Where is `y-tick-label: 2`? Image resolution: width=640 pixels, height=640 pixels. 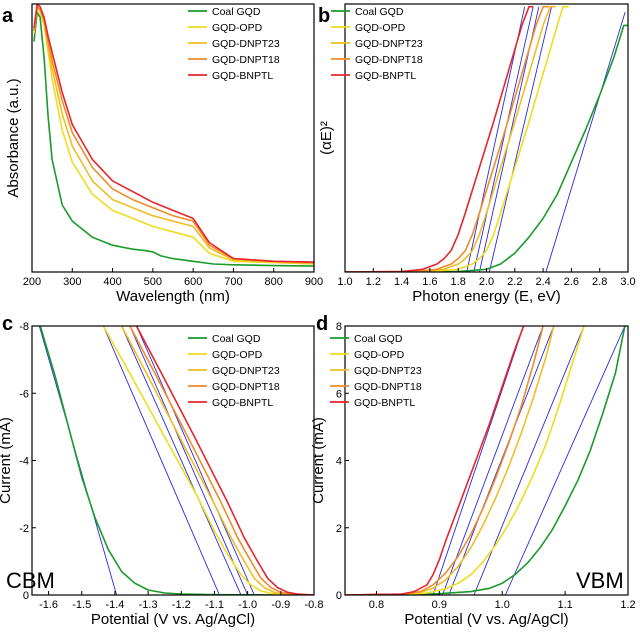
y-tick-label: 2 is located at coordinates (339, 529).